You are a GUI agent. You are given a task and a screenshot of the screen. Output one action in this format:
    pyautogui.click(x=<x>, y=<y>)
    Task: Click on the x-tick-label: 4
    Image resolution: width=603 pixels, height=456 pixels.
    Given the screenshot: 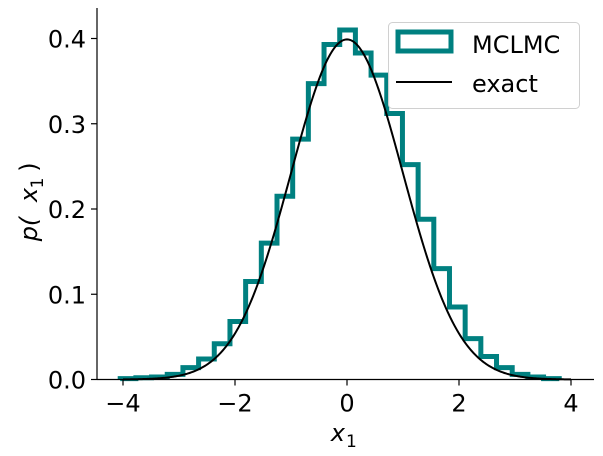 What is the action you would take?
    pyautogui.click(x=570, y=404)
    